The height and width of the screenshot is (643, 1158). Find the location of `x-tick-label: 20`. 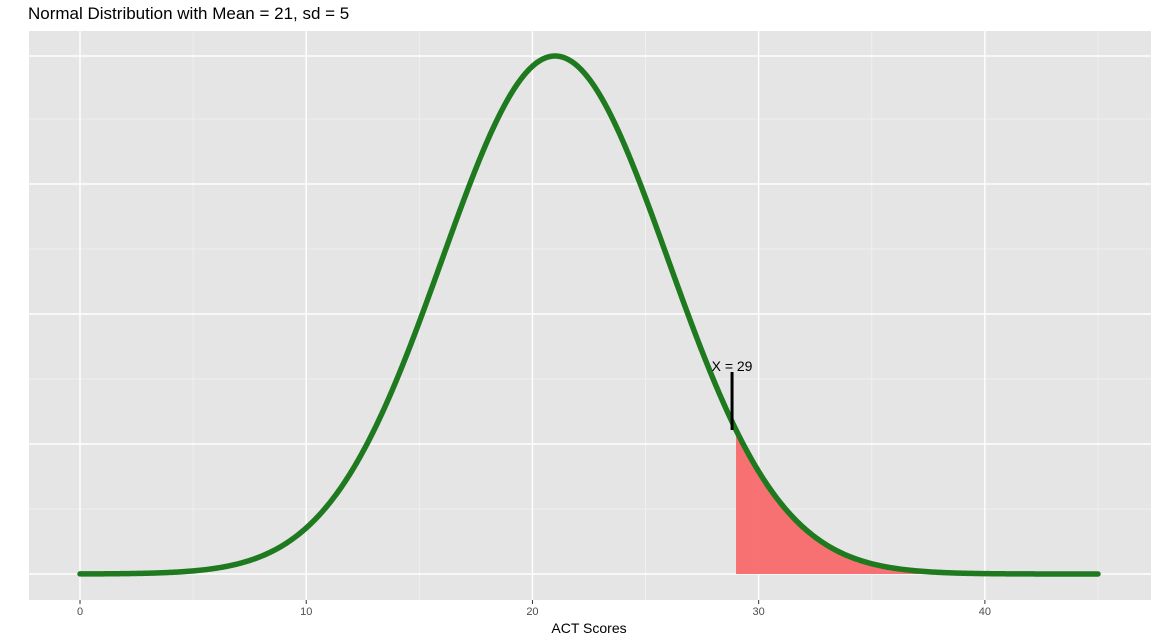

x-tick-label: 20 is located at coordinates (532, 612).